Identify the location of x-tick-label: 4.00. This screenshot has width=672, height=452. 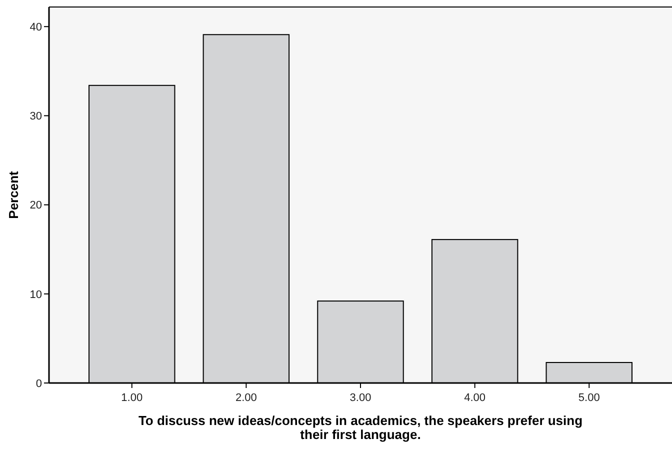
(475, 398).